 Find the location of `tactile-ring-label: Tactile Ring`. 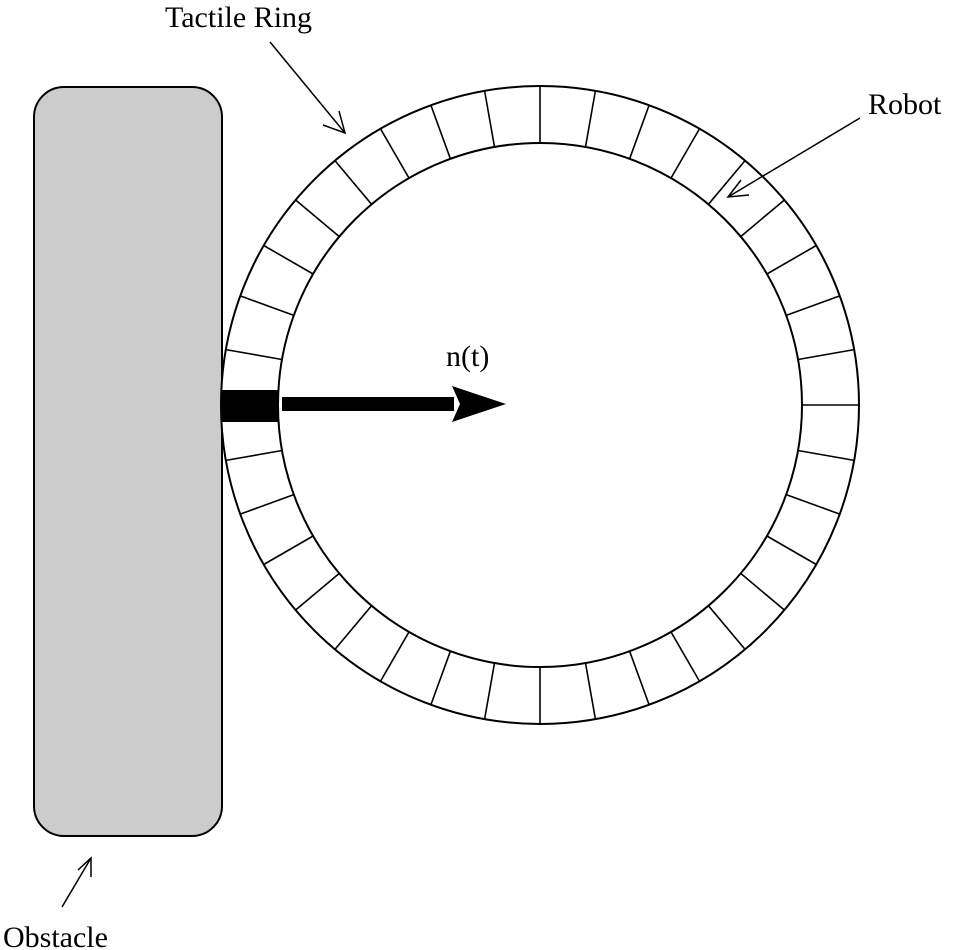

tactile-ring-label: Tactile Ring is located at coordinates (238, 17).